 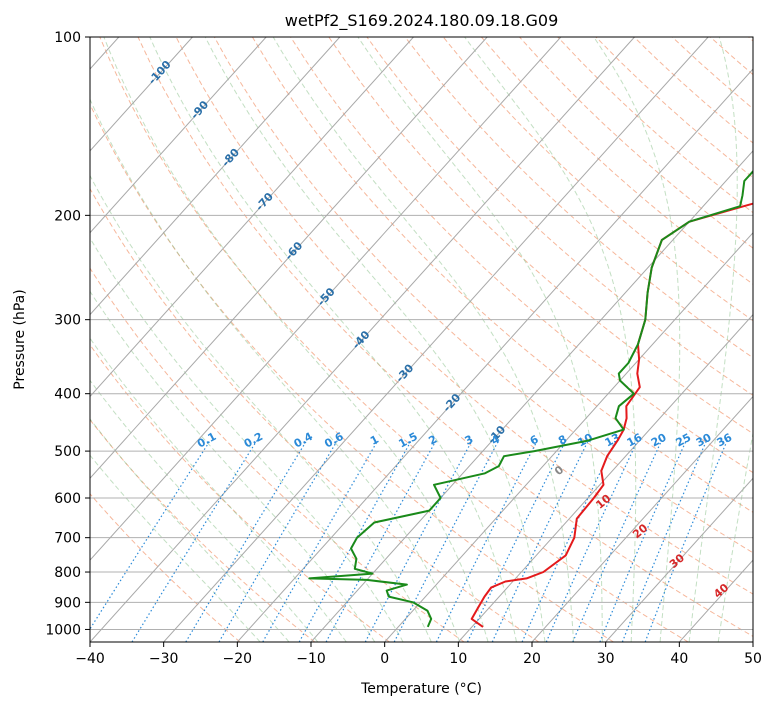 What do you see at coordinates (635, 440) in the screenshot?
I see `mixing-ratio-label: 16` at bounding box center [635, 440].